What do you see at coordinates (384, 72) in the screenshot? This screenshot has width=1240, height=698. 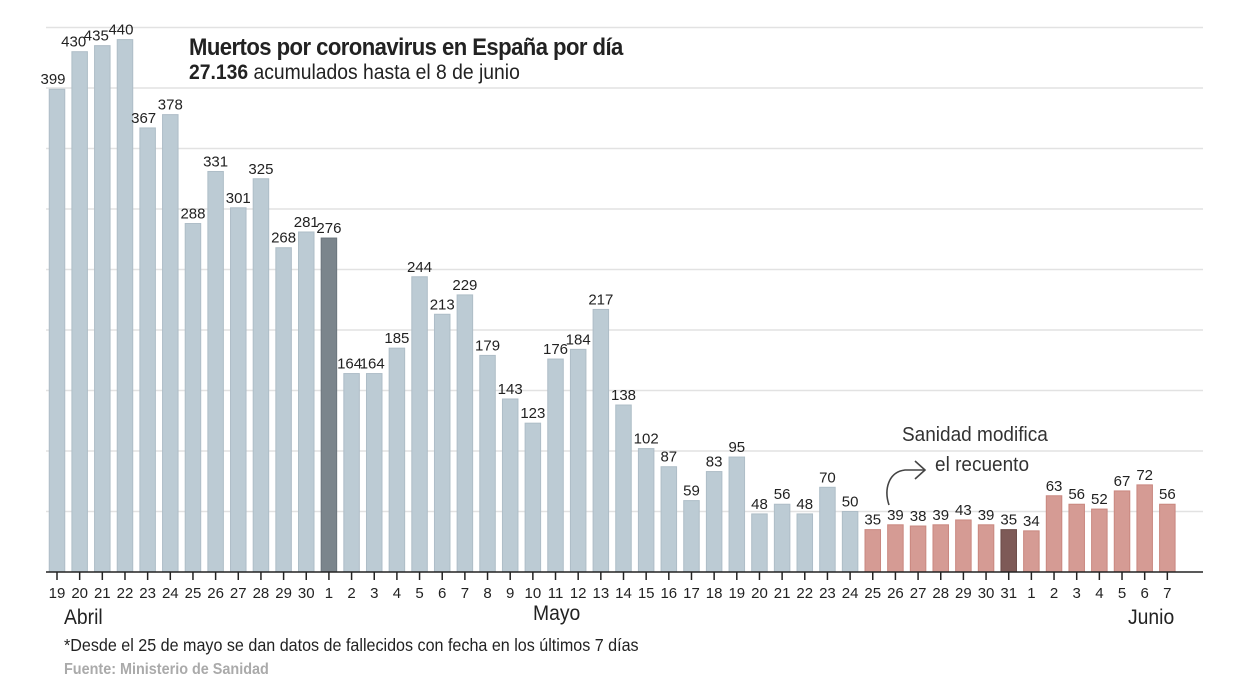 I see `subtitle-text: acumulados hasta el 8 de junio` at bounding box center [384, 72].